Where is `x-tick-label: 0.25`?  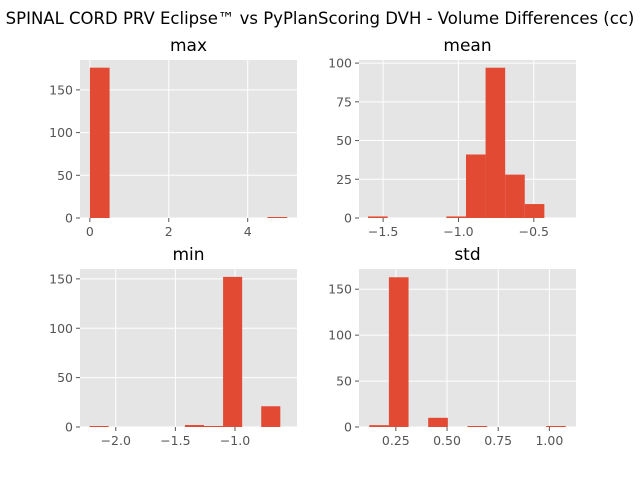
x-tick-label: 0.25 is located at coordinates (396, 440).